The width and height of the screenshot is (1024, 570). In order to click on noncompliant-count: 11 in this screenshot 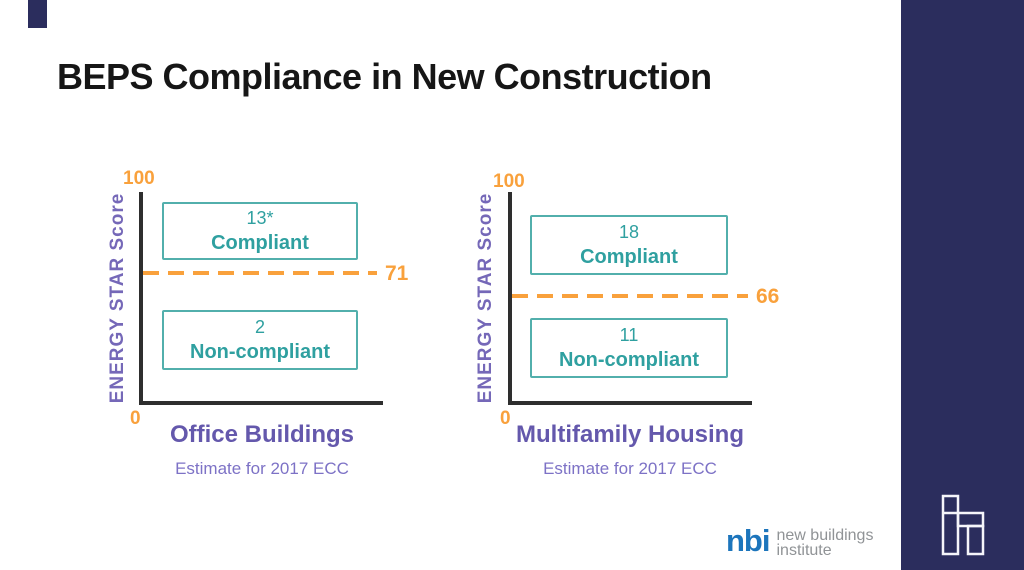, I will do `click(629, 335)`.